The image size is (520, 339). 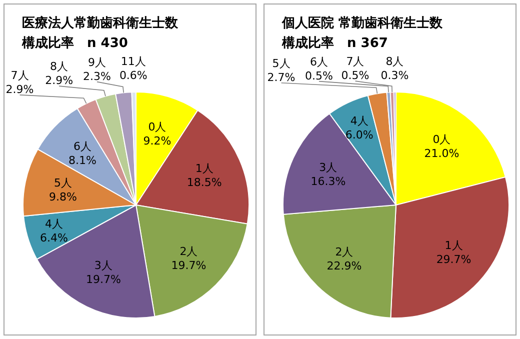 I want to click on chart-title: 医療法人常勤歯科衛生士数, so click(x=100, y=23).